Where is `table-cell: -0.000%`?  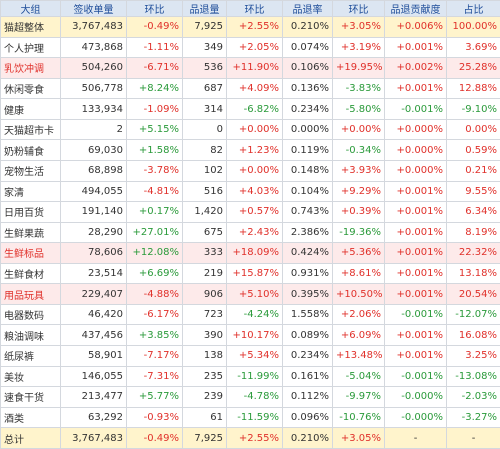 table-cell: -0.000% is located at coordinates (415, 417).